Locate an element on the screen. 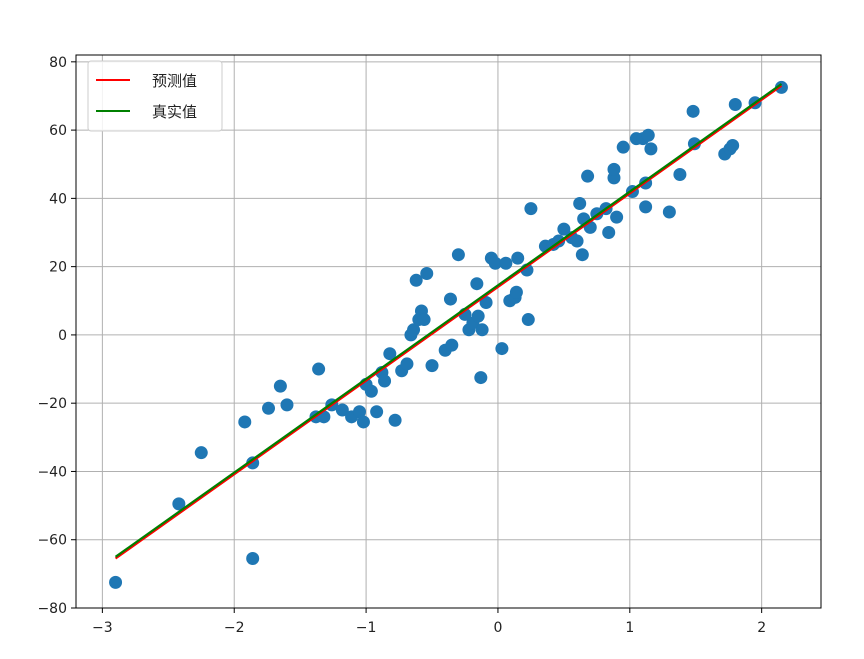 The width and height of the screenshot is (864, 659). legend: 预测值 真实值 is located at coordinates (155, 96).